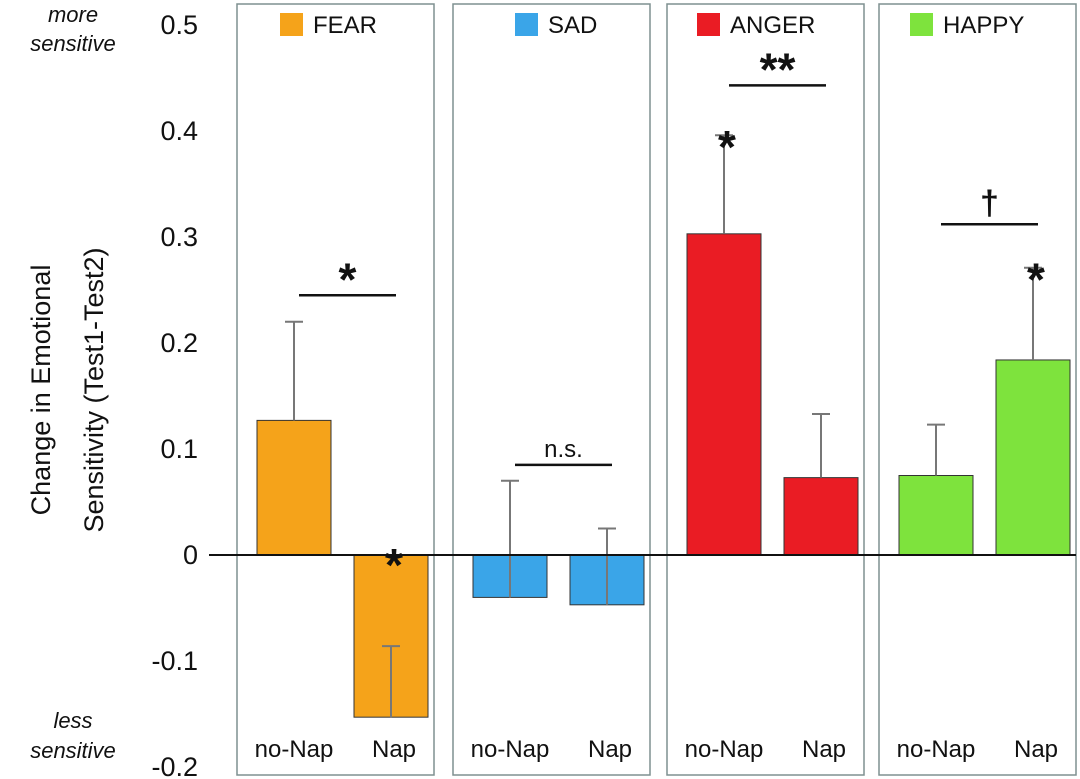 The image size is (1080, 779). Describe the element at coordinates (563, 449) in the screenshot. I see `comparison-label: n.s.` at that location.